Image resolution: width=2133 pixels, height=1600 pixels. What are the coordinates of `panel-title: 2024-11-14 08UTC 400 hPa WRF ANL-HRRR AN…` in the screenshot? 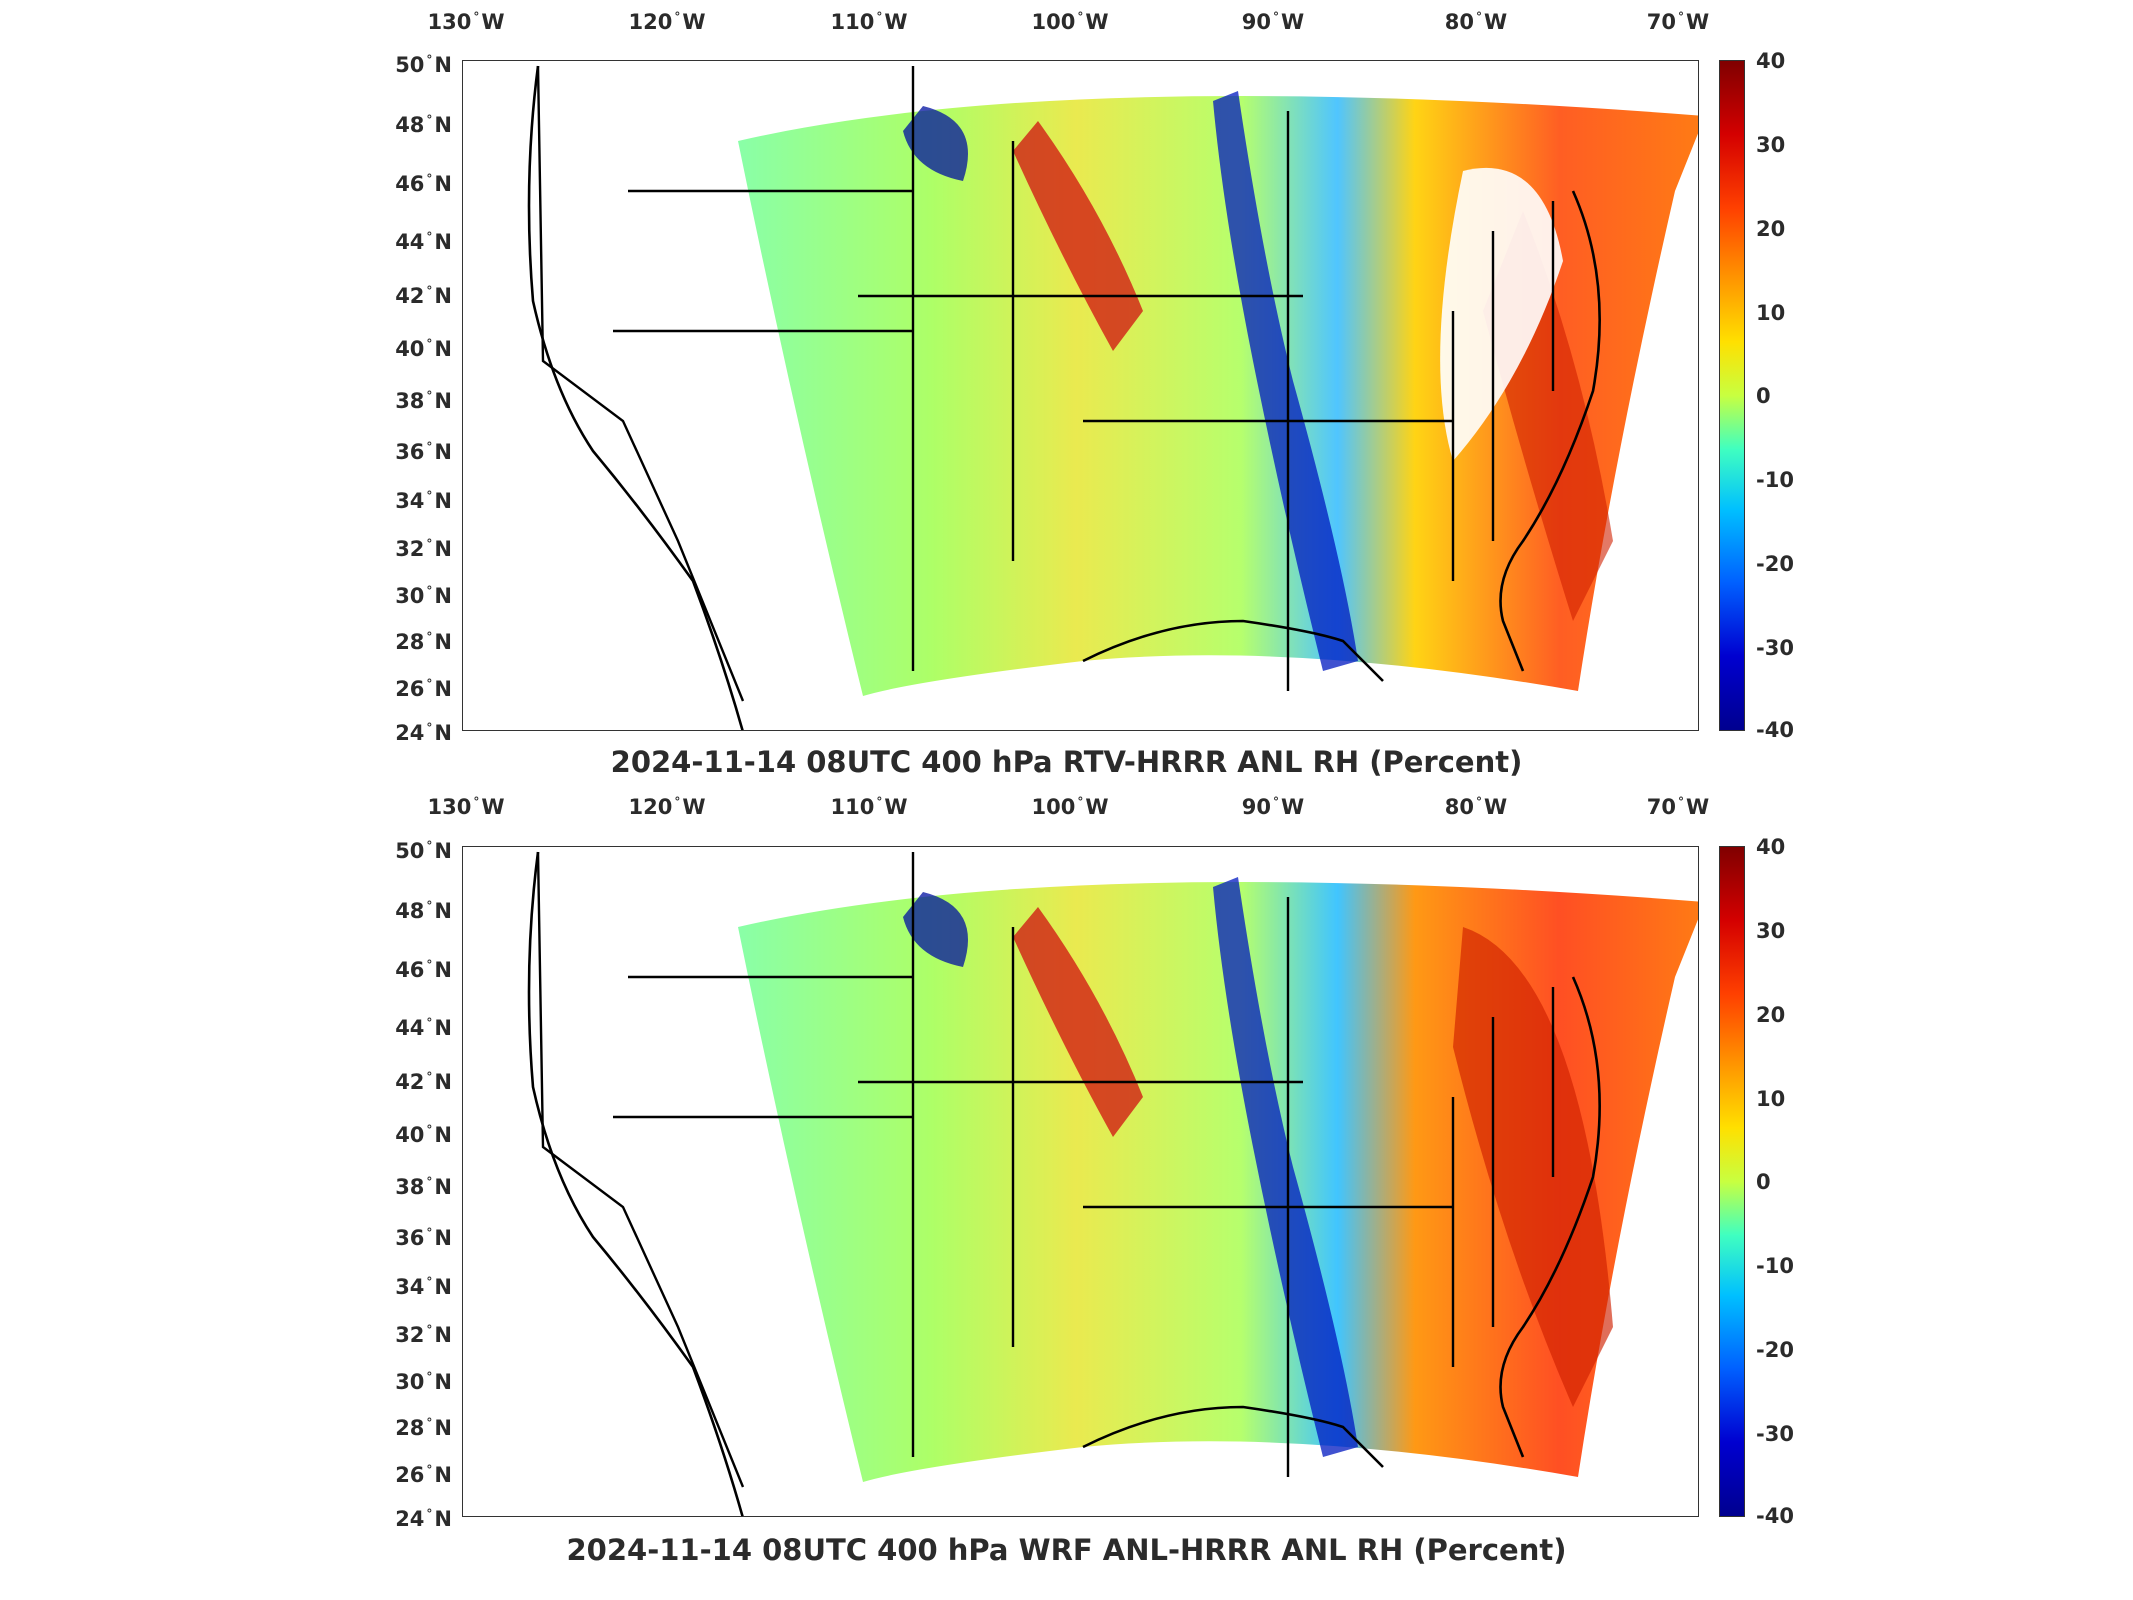 It's located at (1066, 1550).